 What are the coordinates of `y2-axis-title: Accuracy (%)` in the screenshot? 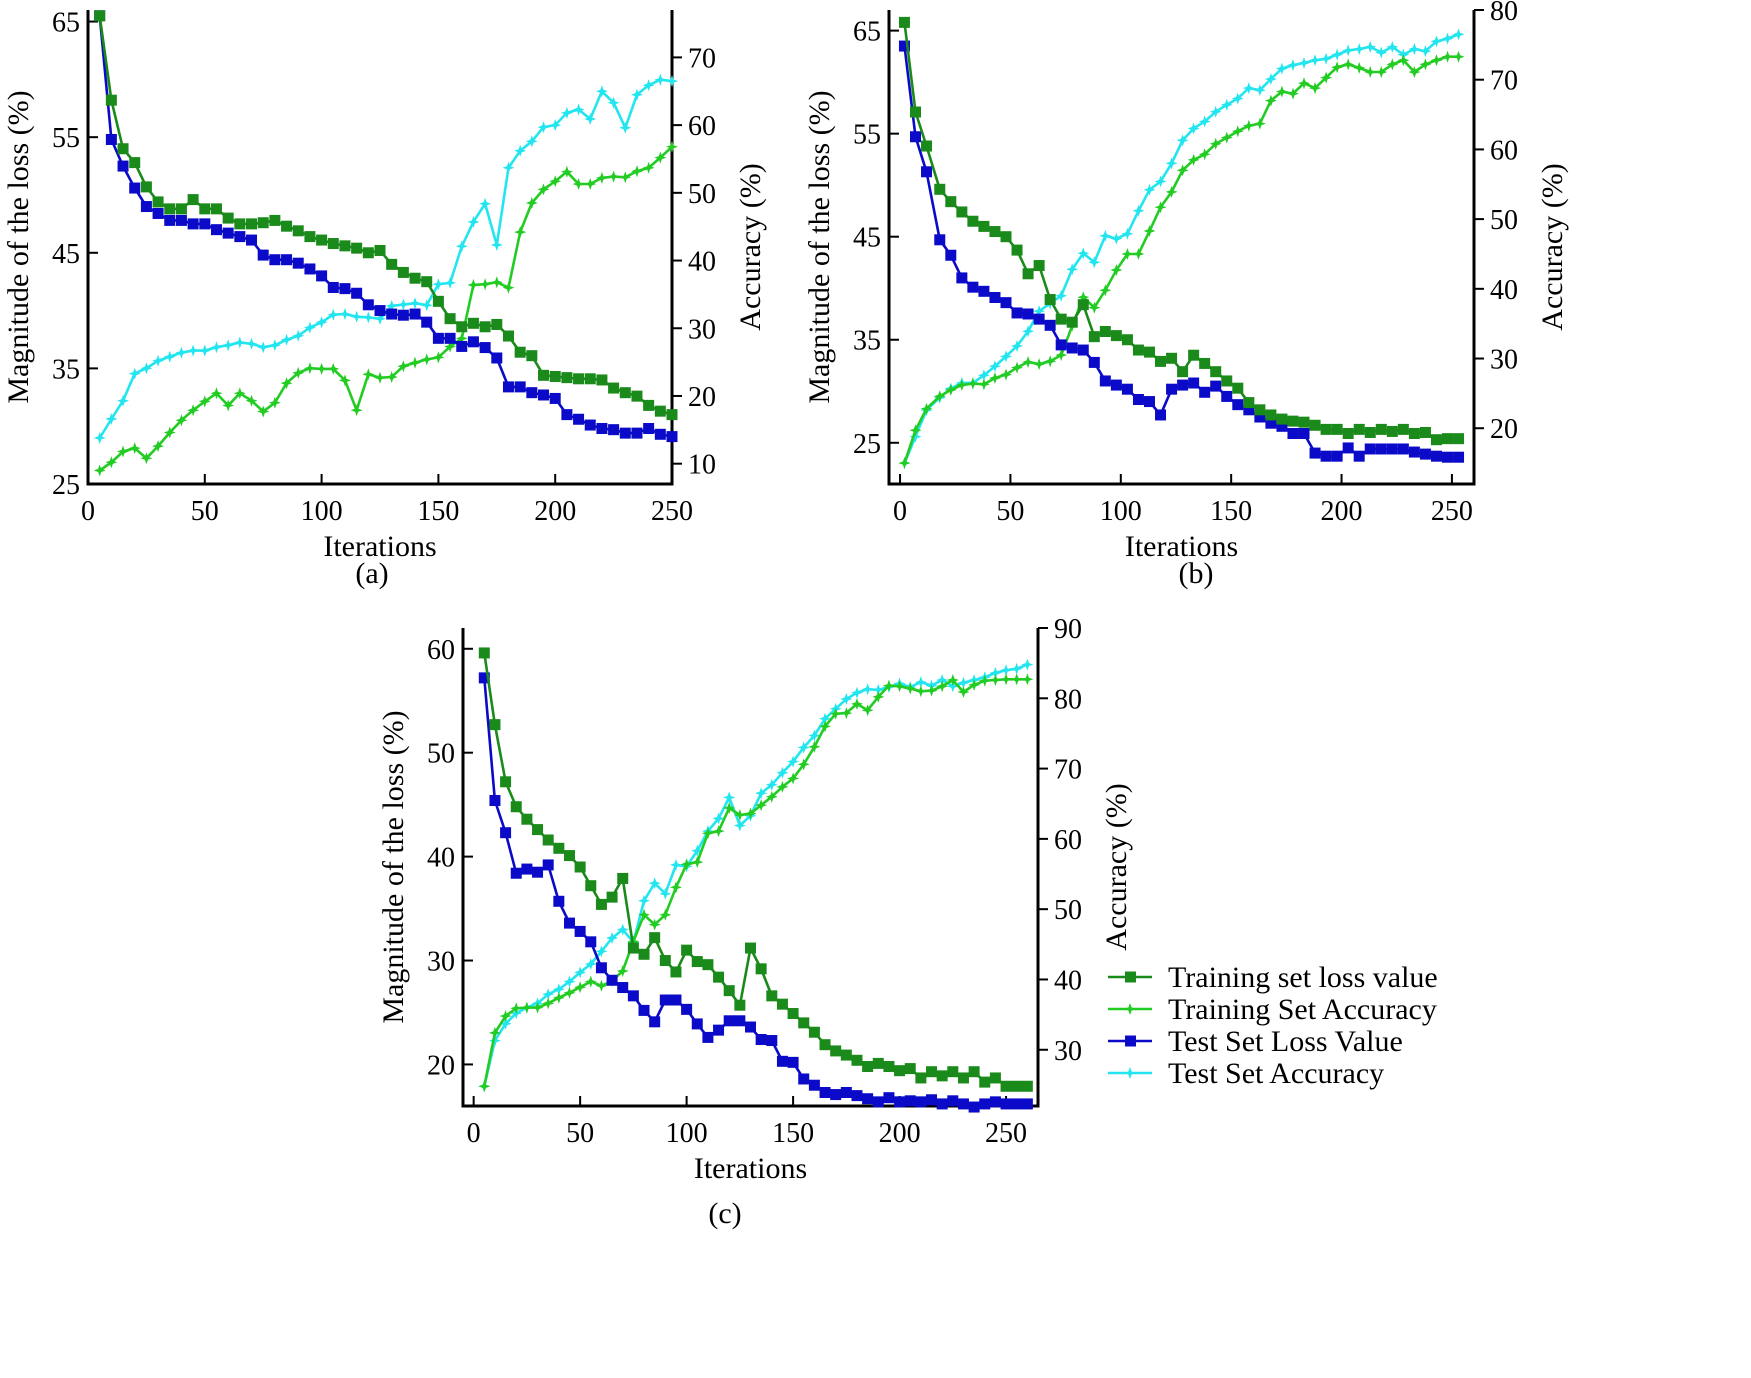 It's located at (1552, 246).